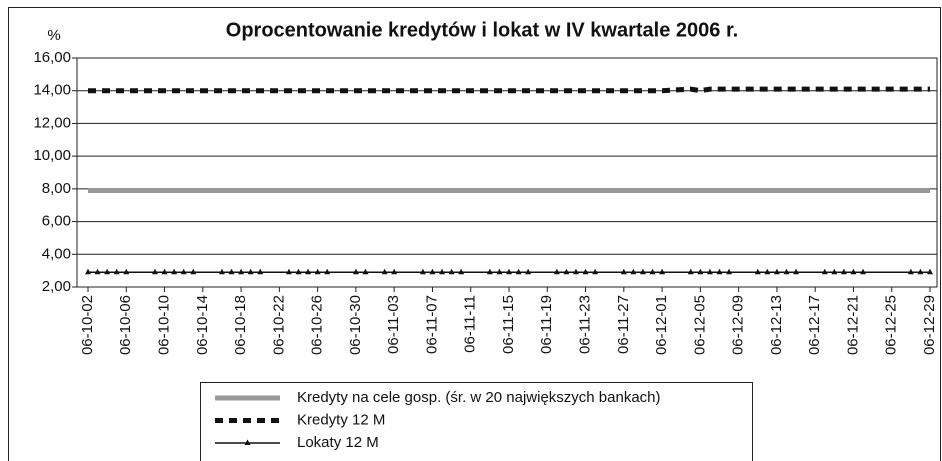 The width and height of the screenshot is (942, 461). Describe the element at coordinates (52, 122) in the screenshot. I see `y-tick-label: 12,00` at that location.